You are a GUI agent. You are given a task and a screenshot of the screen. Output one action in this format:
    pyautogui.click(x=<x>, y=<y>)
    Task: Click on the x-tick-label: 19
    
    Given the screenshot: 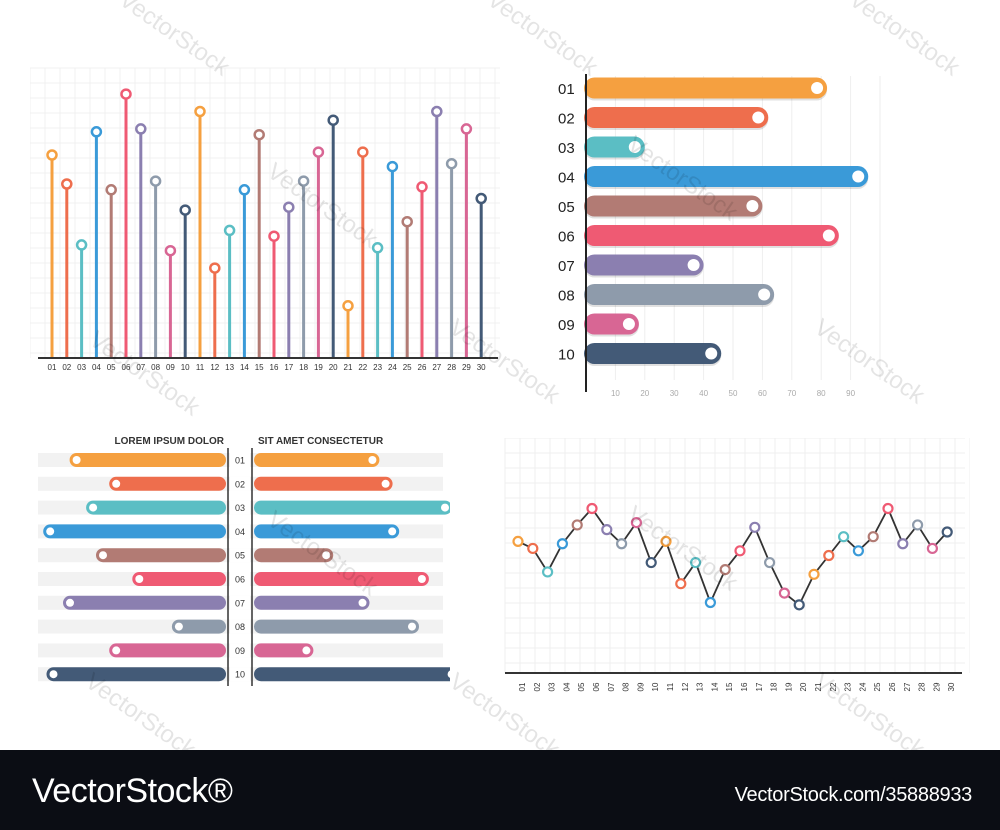 What is the action you would take?
    pyautogui.click(x=318, y=367)
    